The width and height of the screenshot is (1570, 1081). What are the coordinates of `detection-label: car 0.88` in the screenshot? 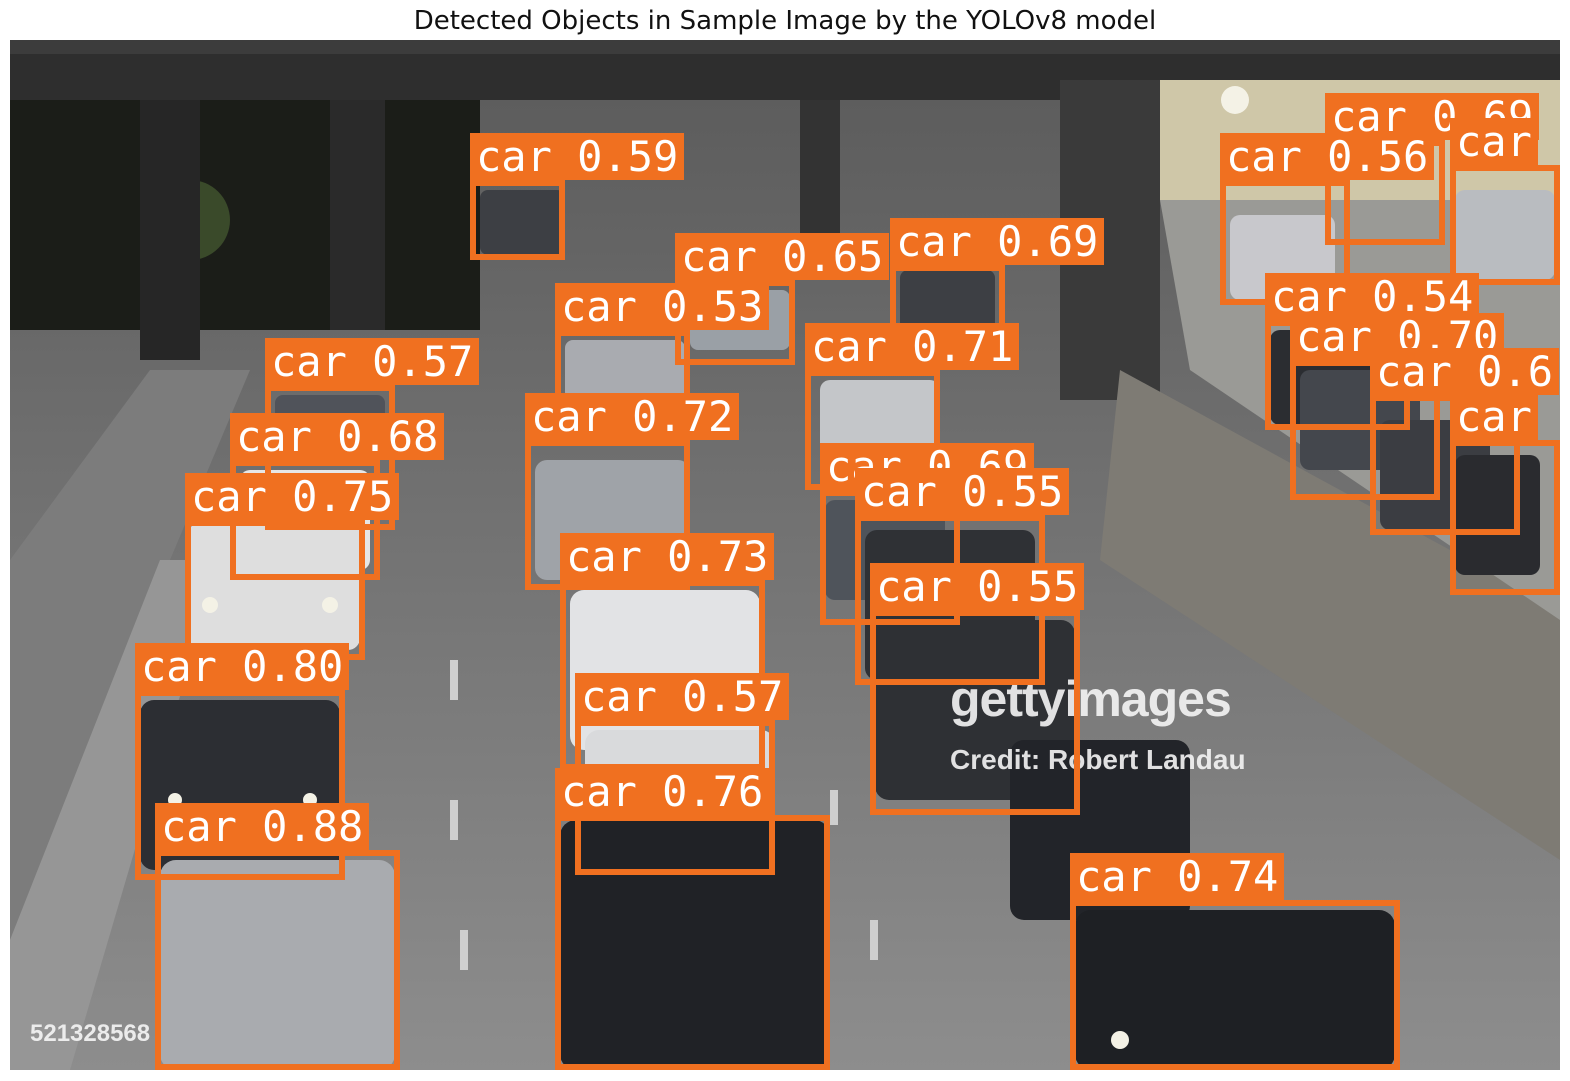 It's located at (262, 826).